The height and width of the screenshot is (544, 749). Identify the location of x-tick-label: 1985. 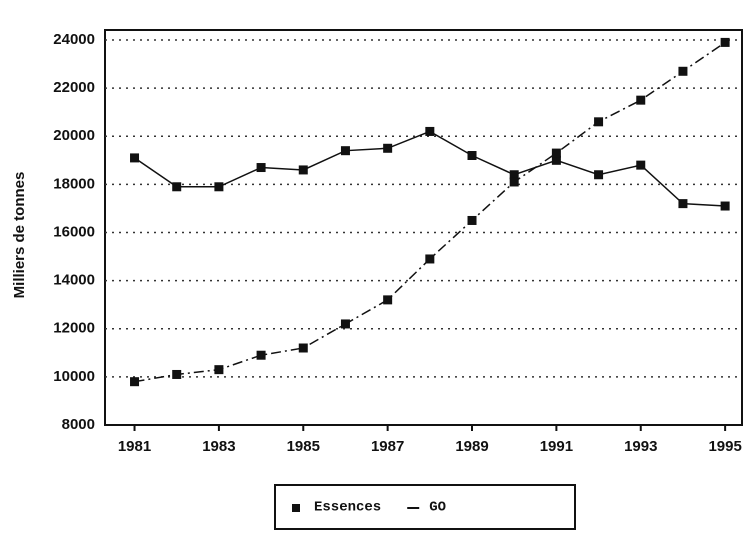
(303, 446).